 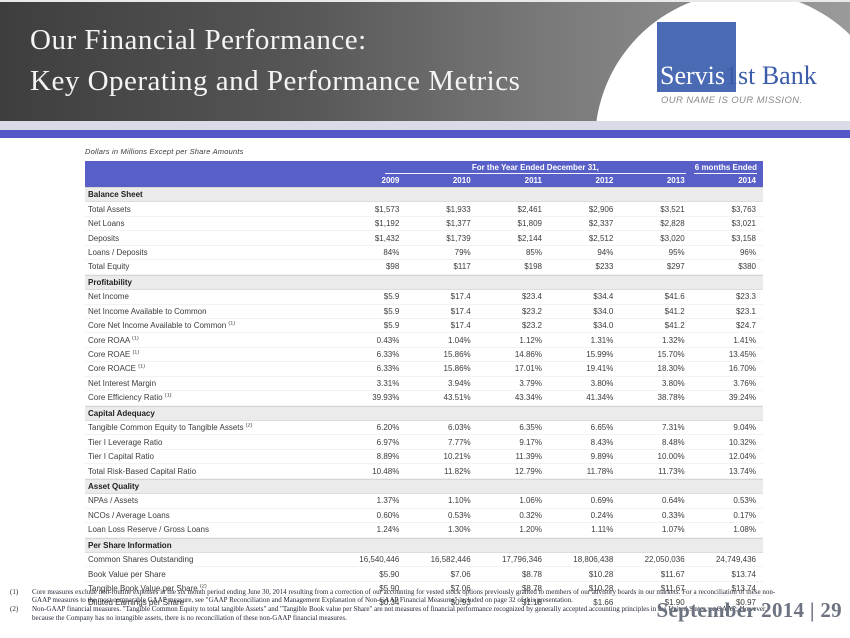 What do you see at coordinates (674, 311) in the screenshot?
I see `cell-value: $41.2` at bounding box center [674, 311].